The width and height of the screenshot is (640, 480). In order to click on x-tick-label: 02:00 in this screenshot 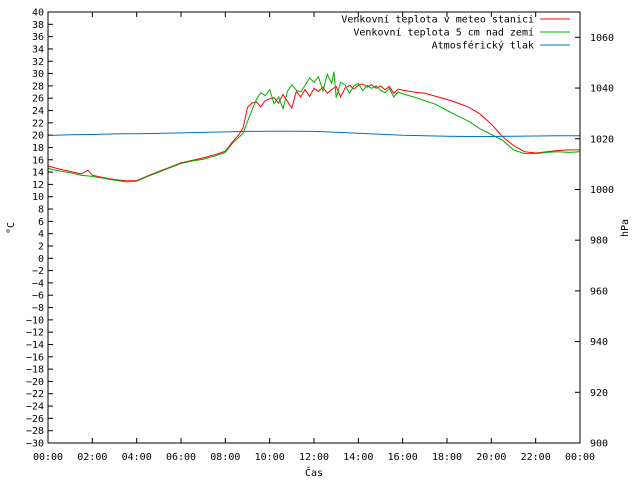, I will do `click(92, 457)`.